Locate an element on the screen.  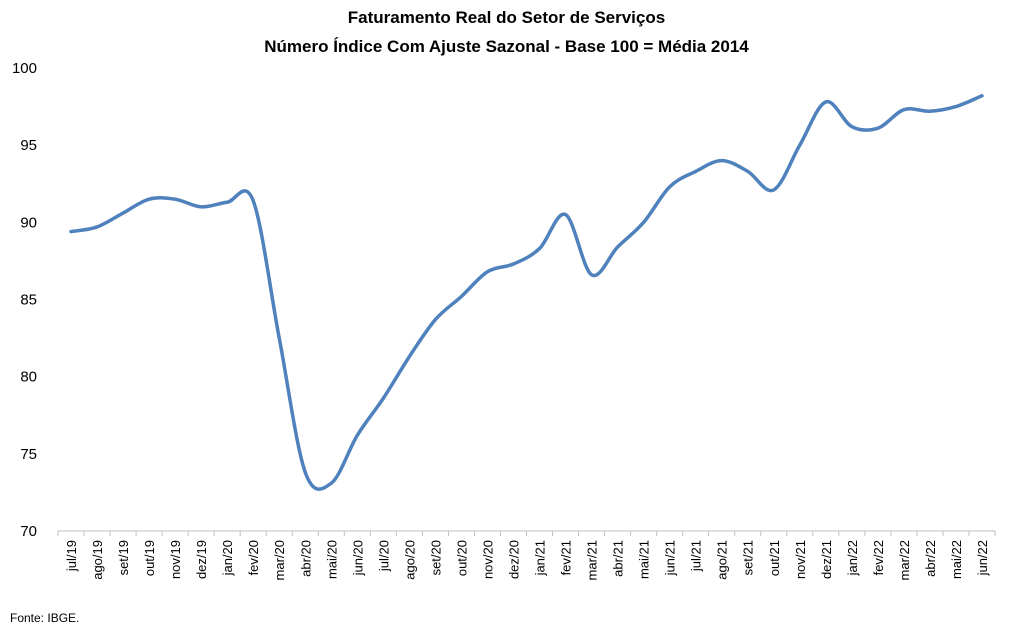
x-tick-label: jul/21 is located at coordinates (696, 556).